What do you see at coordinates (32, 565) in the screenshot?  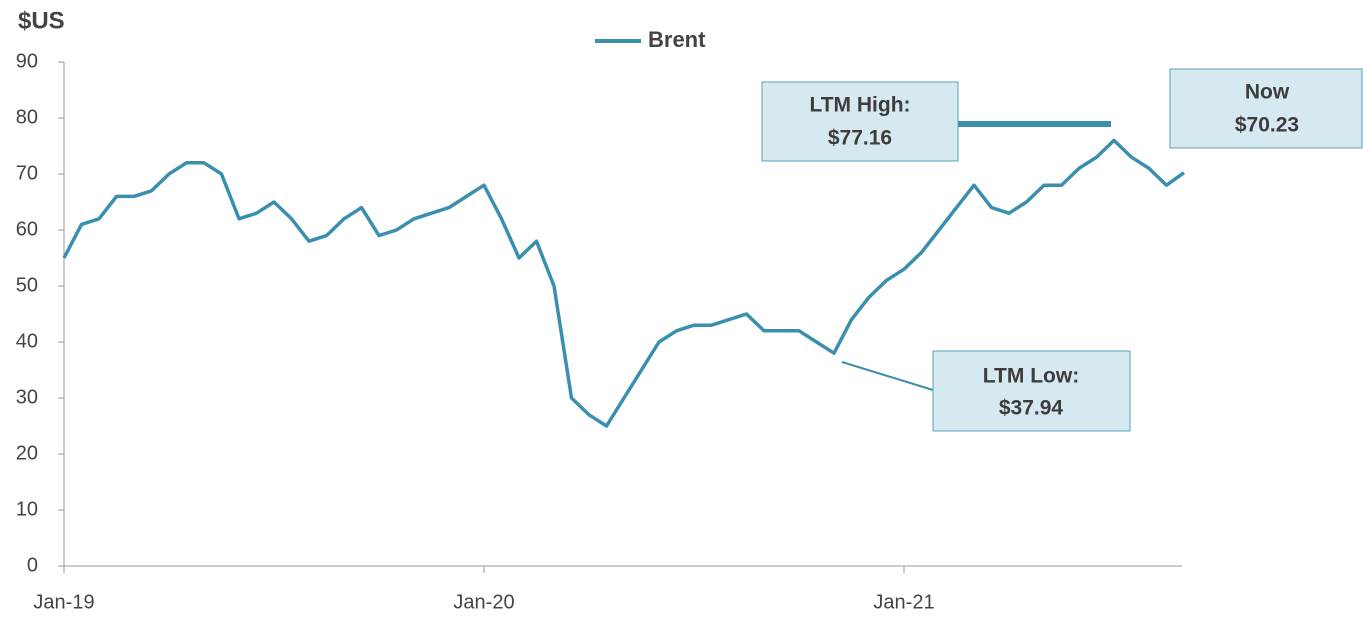 I see `y-tick-label: 0` at bounding box center [32, 565].